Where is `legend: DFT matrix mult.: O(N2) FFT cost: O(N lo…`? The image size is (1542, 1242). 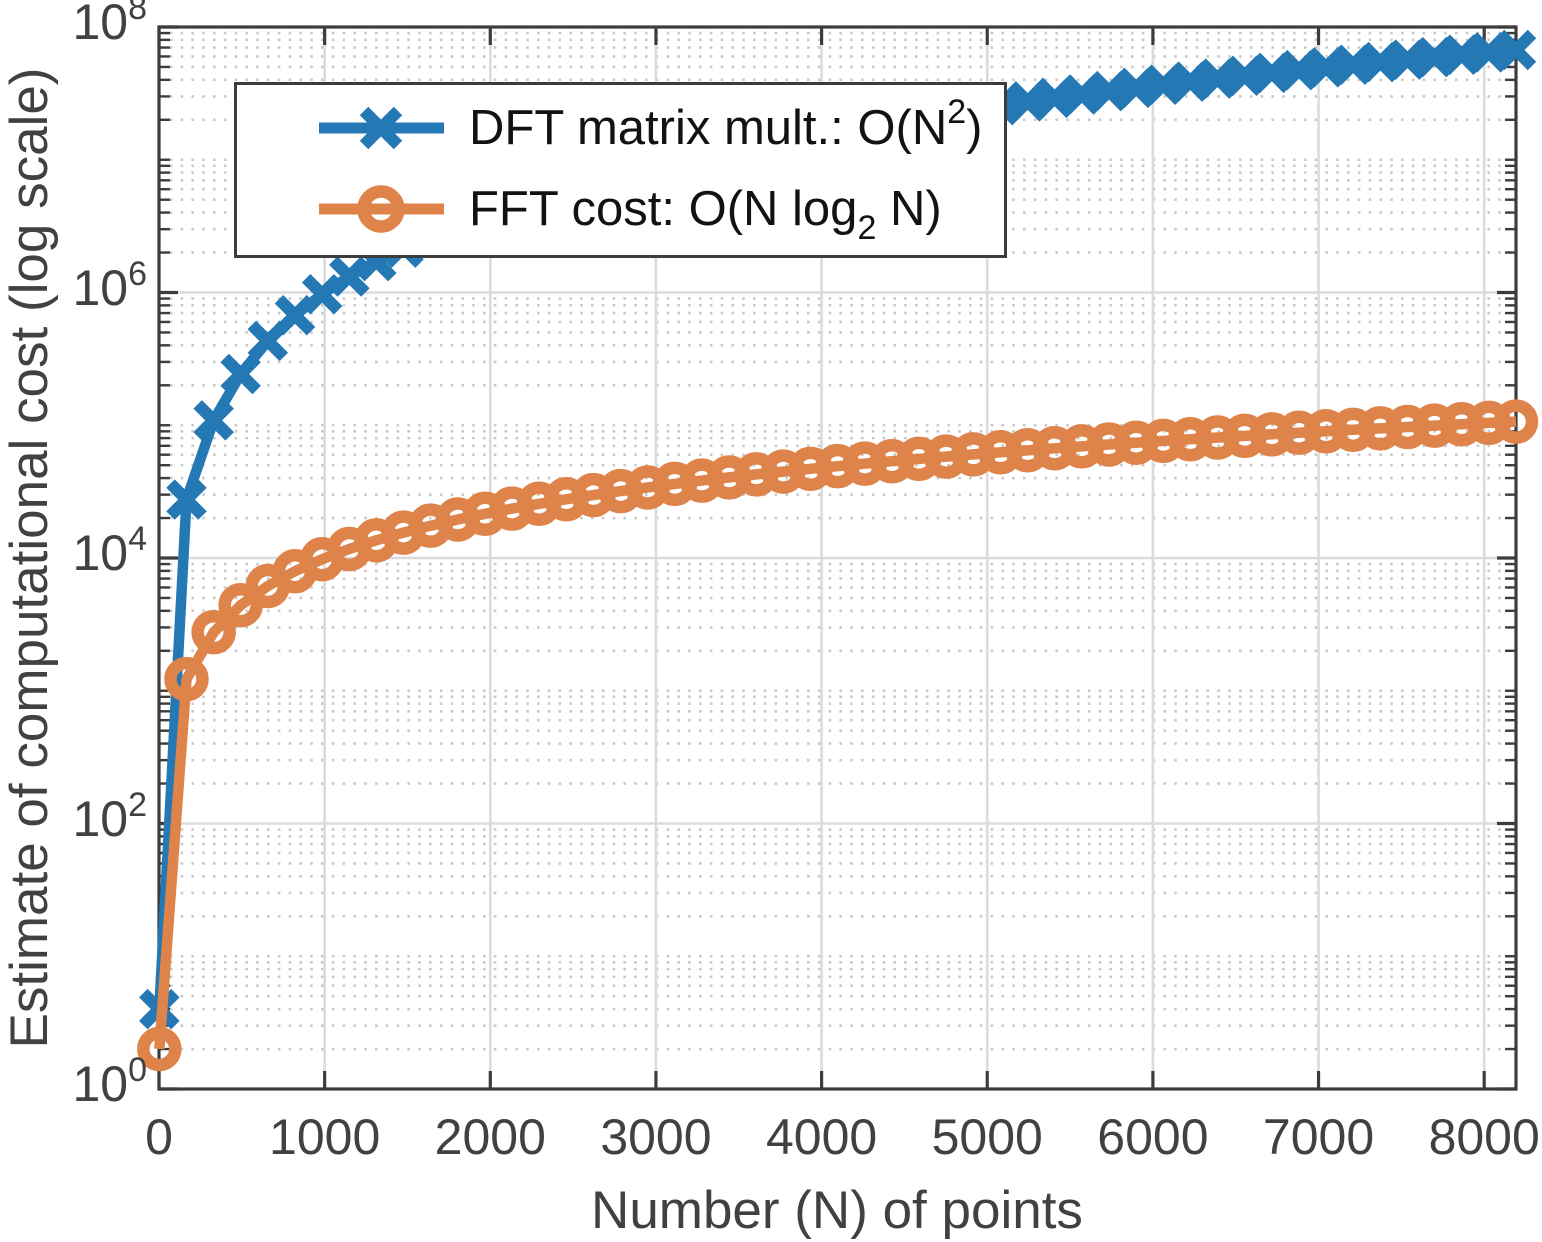 legend: DFT matrix mult.: O(N2) FFT cost: O(N lo… is located at coordinates (620, 170).